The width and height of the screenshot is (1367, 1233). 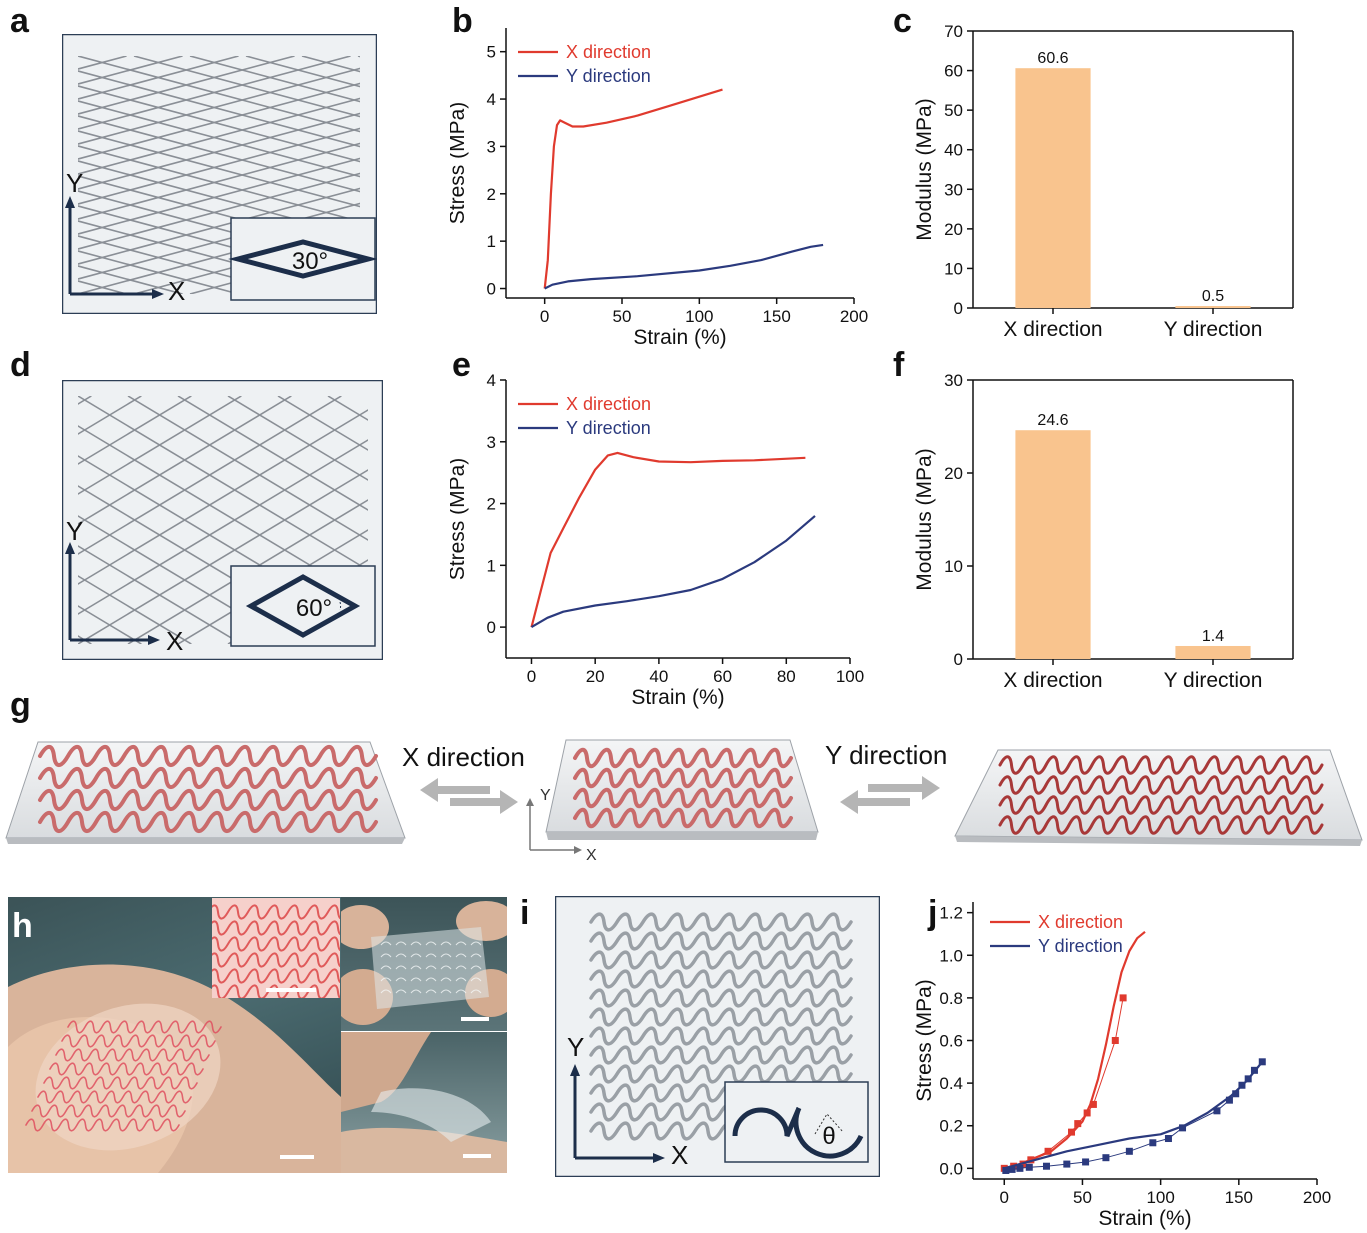 What do you see at coordinates (174, 641) in the screenshot?
I see `axis-x-label-d: X` at bounding box center [174, 641].